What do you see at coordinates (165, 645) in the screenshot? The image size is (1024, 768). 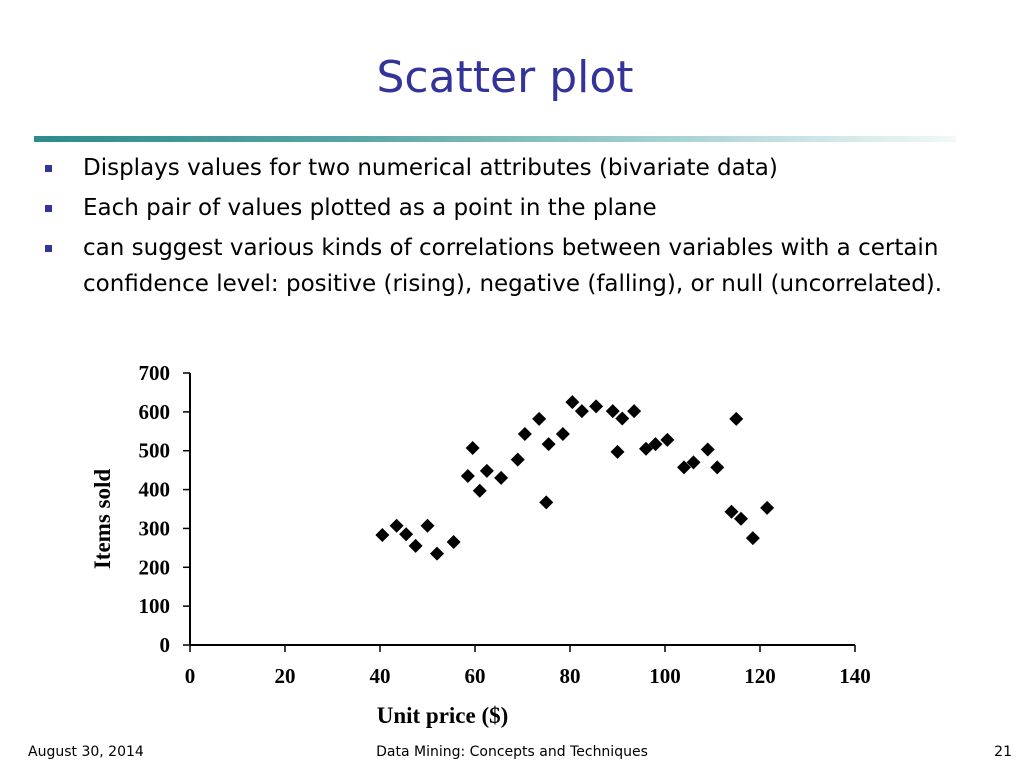 I see `y-tick-label: 0` at bounding box center [165, 645].